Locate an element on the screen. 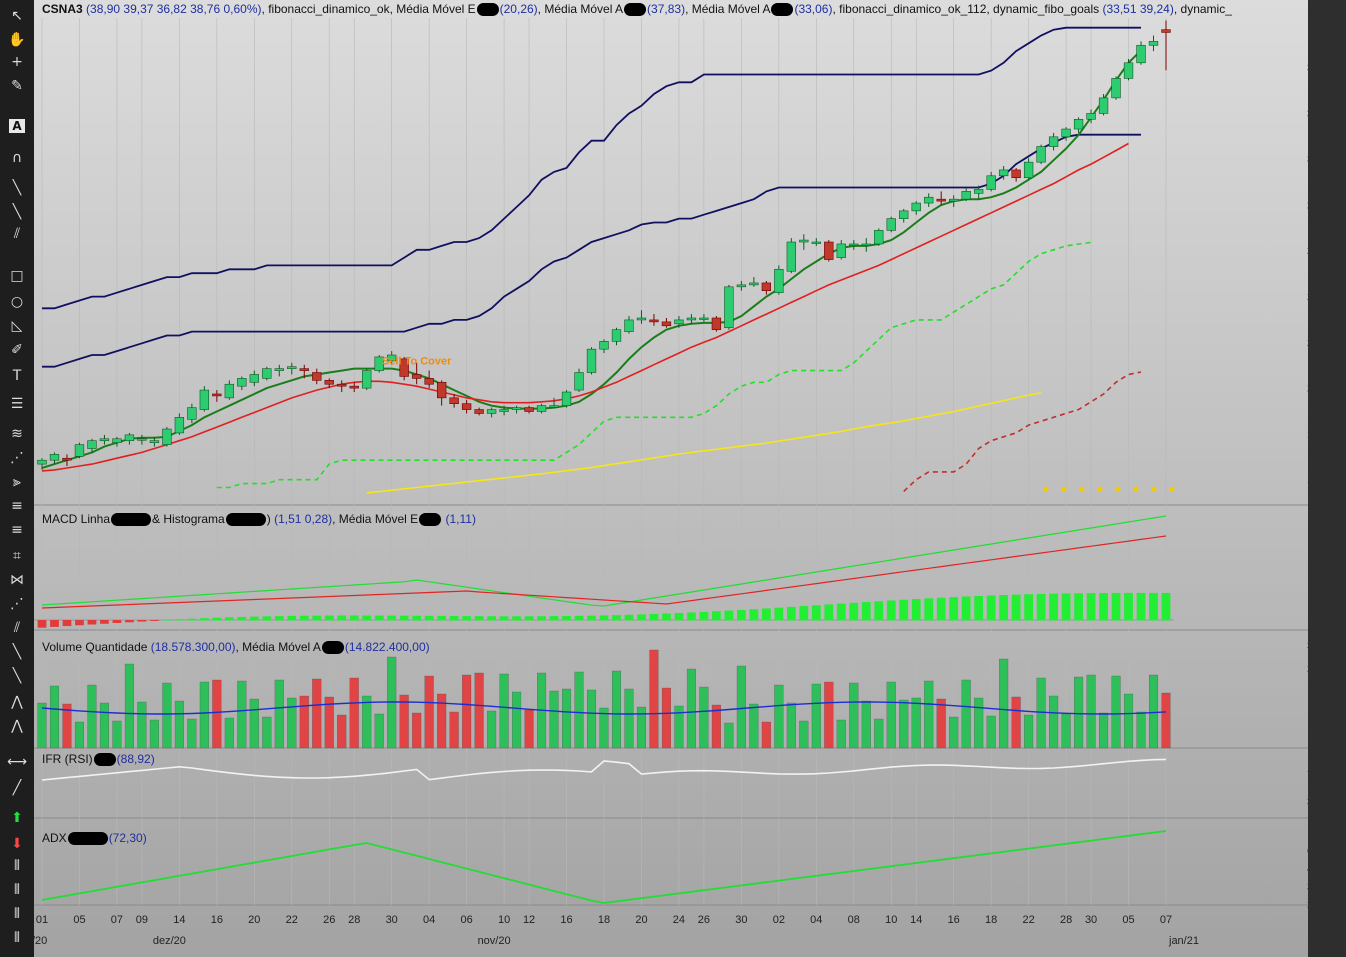 The image size is (1346, 957). adx-legend: ADX (72,30) is located at coordinates (94, 838).